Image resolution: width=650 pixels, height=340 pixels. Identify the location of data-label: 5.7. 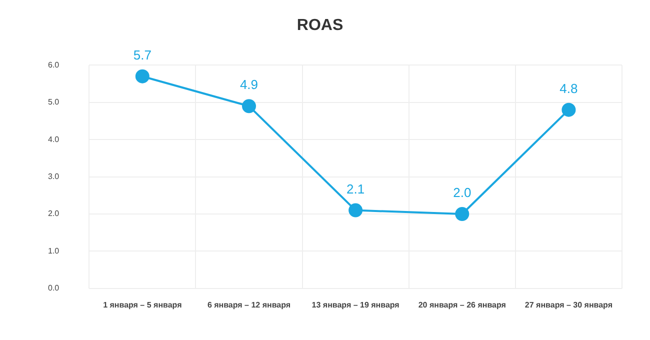
(142, 54).